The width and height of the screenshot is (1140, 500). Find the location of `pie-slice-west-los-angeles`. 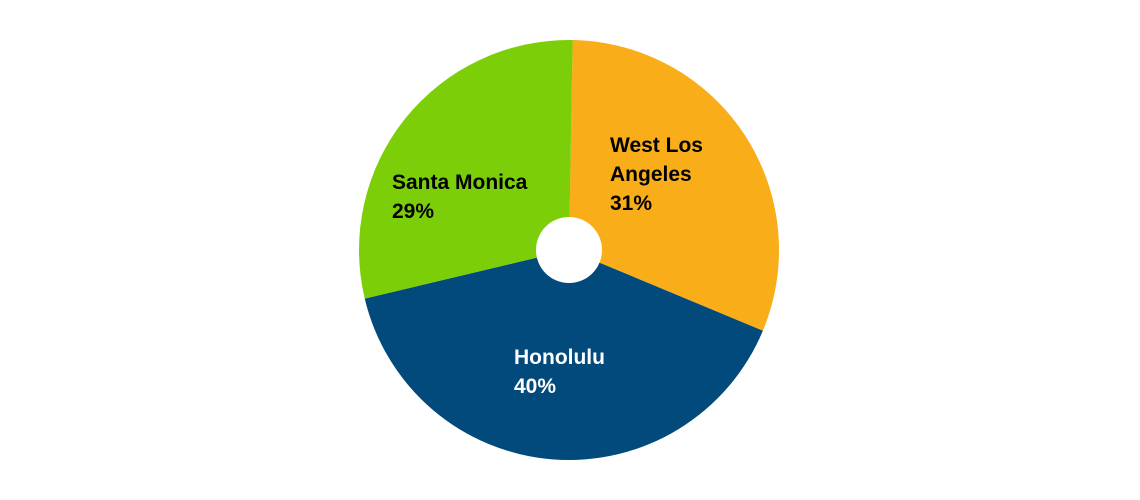

pie-slice-west-los-angeles is located at coordinates (674, 185).